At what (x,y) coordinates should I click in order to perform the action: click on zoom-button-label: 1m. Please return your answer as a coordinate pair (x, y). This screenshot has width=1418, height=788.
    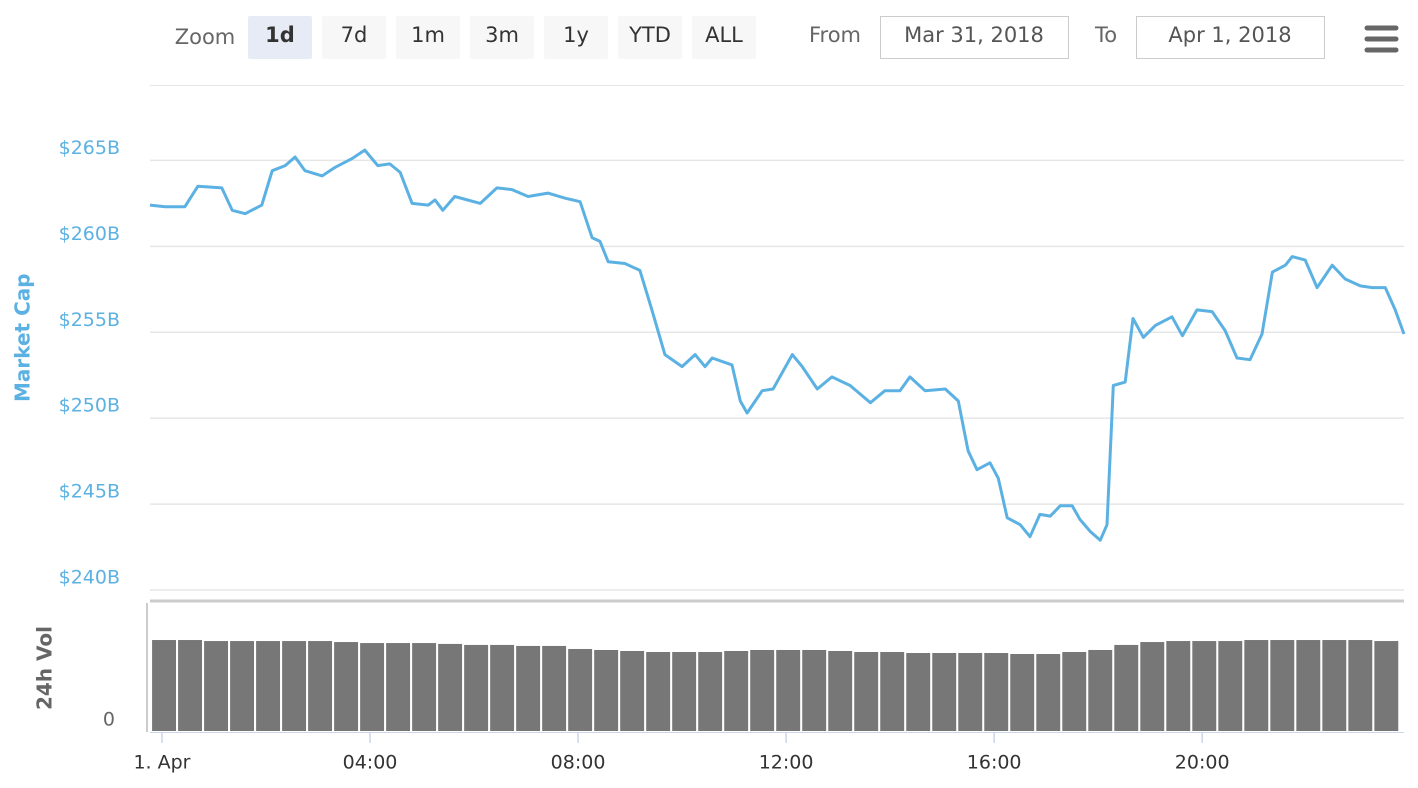
    Looking at the image, I should click on (428, 35).